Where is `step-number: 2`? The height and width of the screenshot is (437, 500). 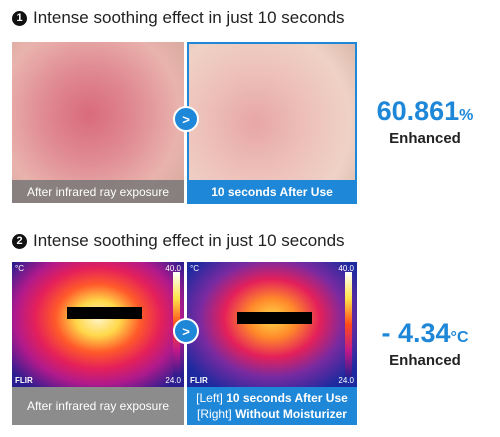
step-number: 2 is located at coordinates (19, 241).